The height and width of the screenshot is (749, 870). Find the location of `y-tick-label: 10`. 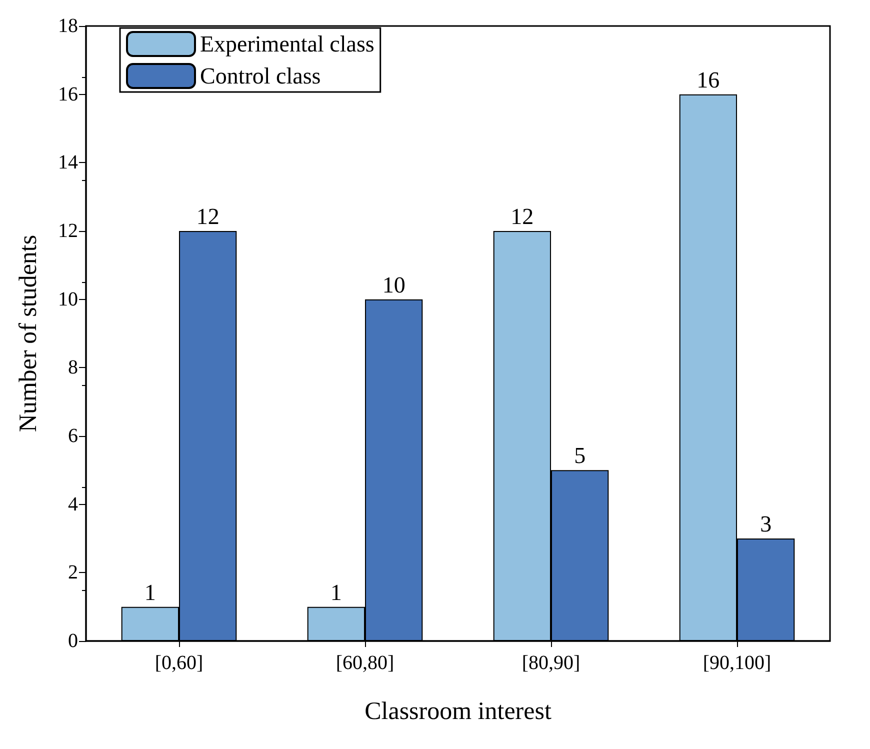

y-tick-label: 10 is located at coordinates (68, 299).